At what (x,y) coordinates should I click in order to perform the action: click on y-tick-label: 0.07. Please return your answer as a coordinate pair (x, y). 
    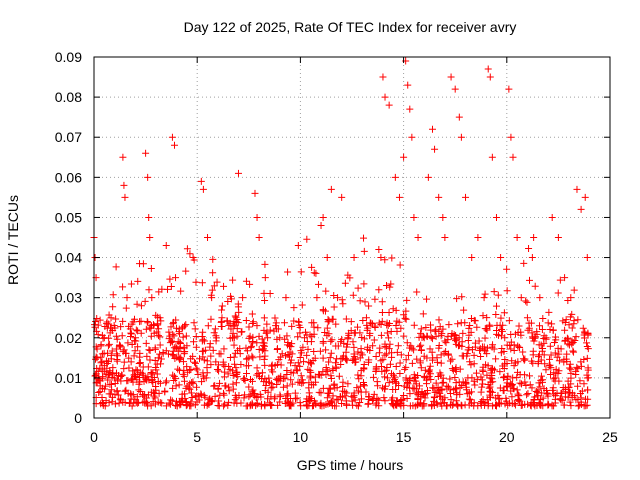
    Looking at the image, I should click on (68, 137).